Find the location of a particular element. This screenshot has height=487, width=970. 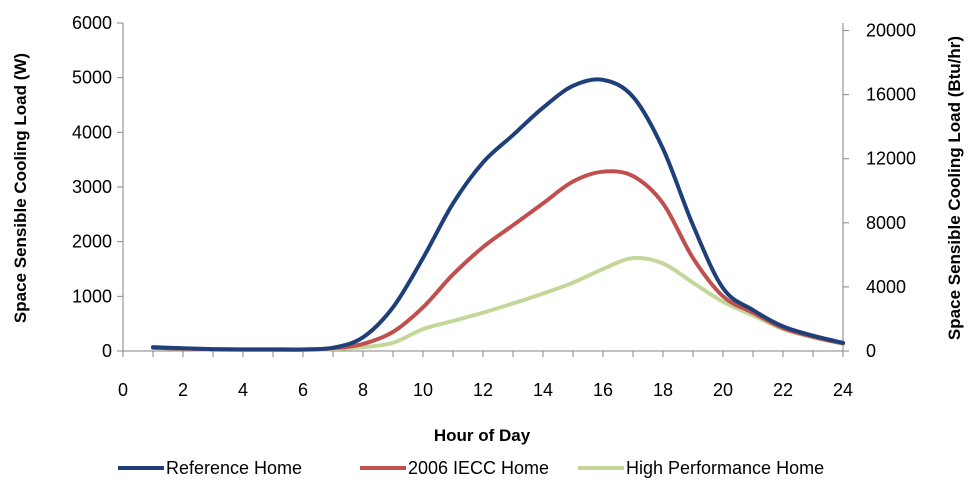

x-tick-label: 2 is located at coordinates (183, 390).